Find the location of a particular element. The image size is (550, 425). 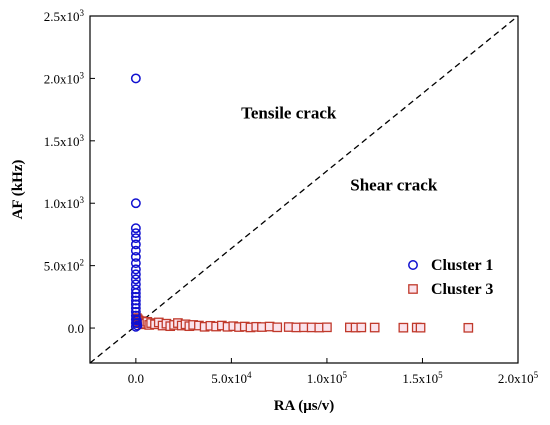

annotations: Tensile crack Shear crack is located at coordinates (339, 148).